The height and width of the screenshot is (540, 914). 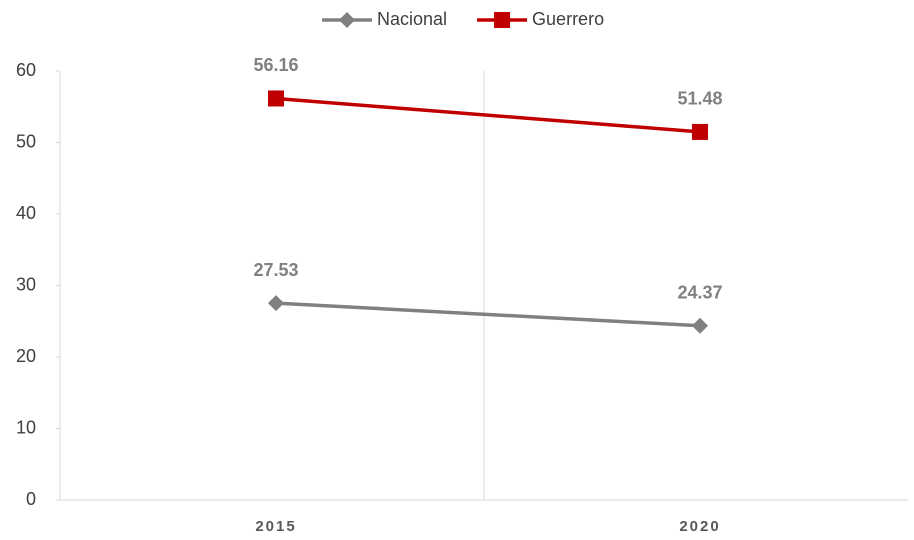 I want to click on data-label: 27.53, so click(x=275, y=270).